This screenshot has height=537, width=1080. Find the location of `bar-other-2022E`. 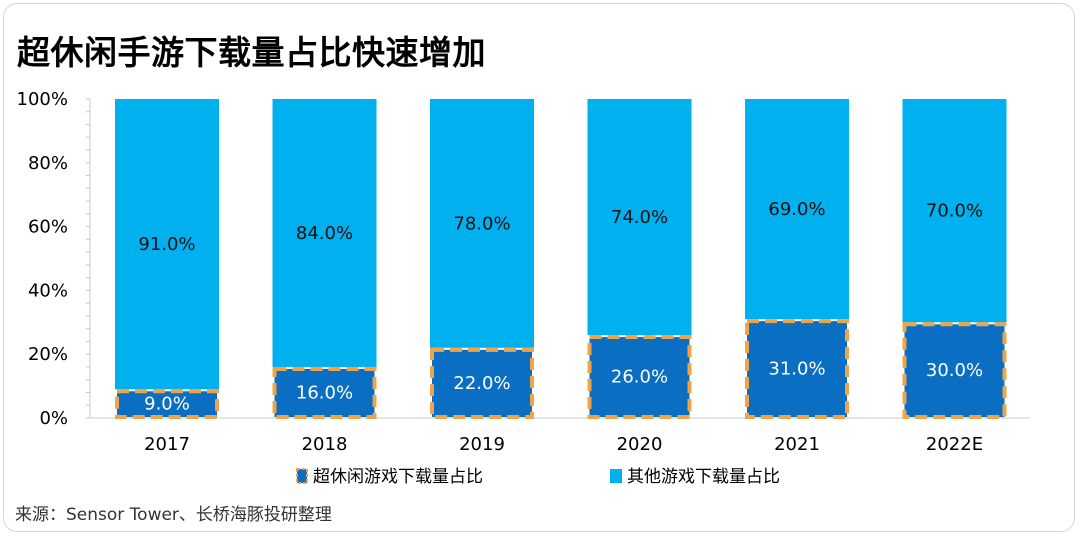

bar-other-2022E is located at coordinates (954, 211).